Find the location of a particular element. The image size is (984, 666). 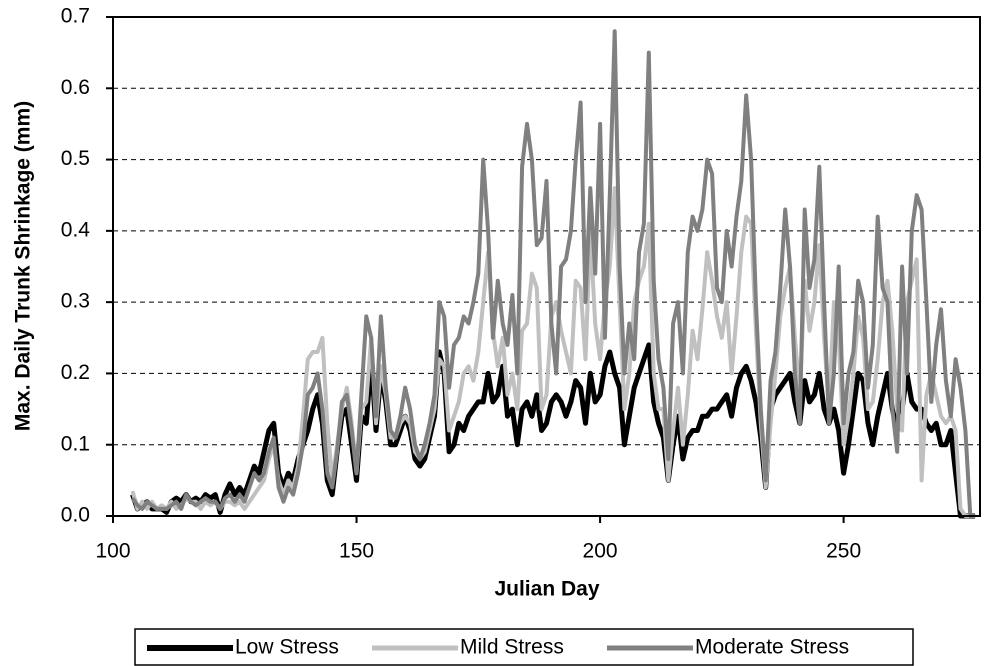

y-axis-label: Max. Daily Trunk Shrinkage (mm) is located at coordinates (23, 266).